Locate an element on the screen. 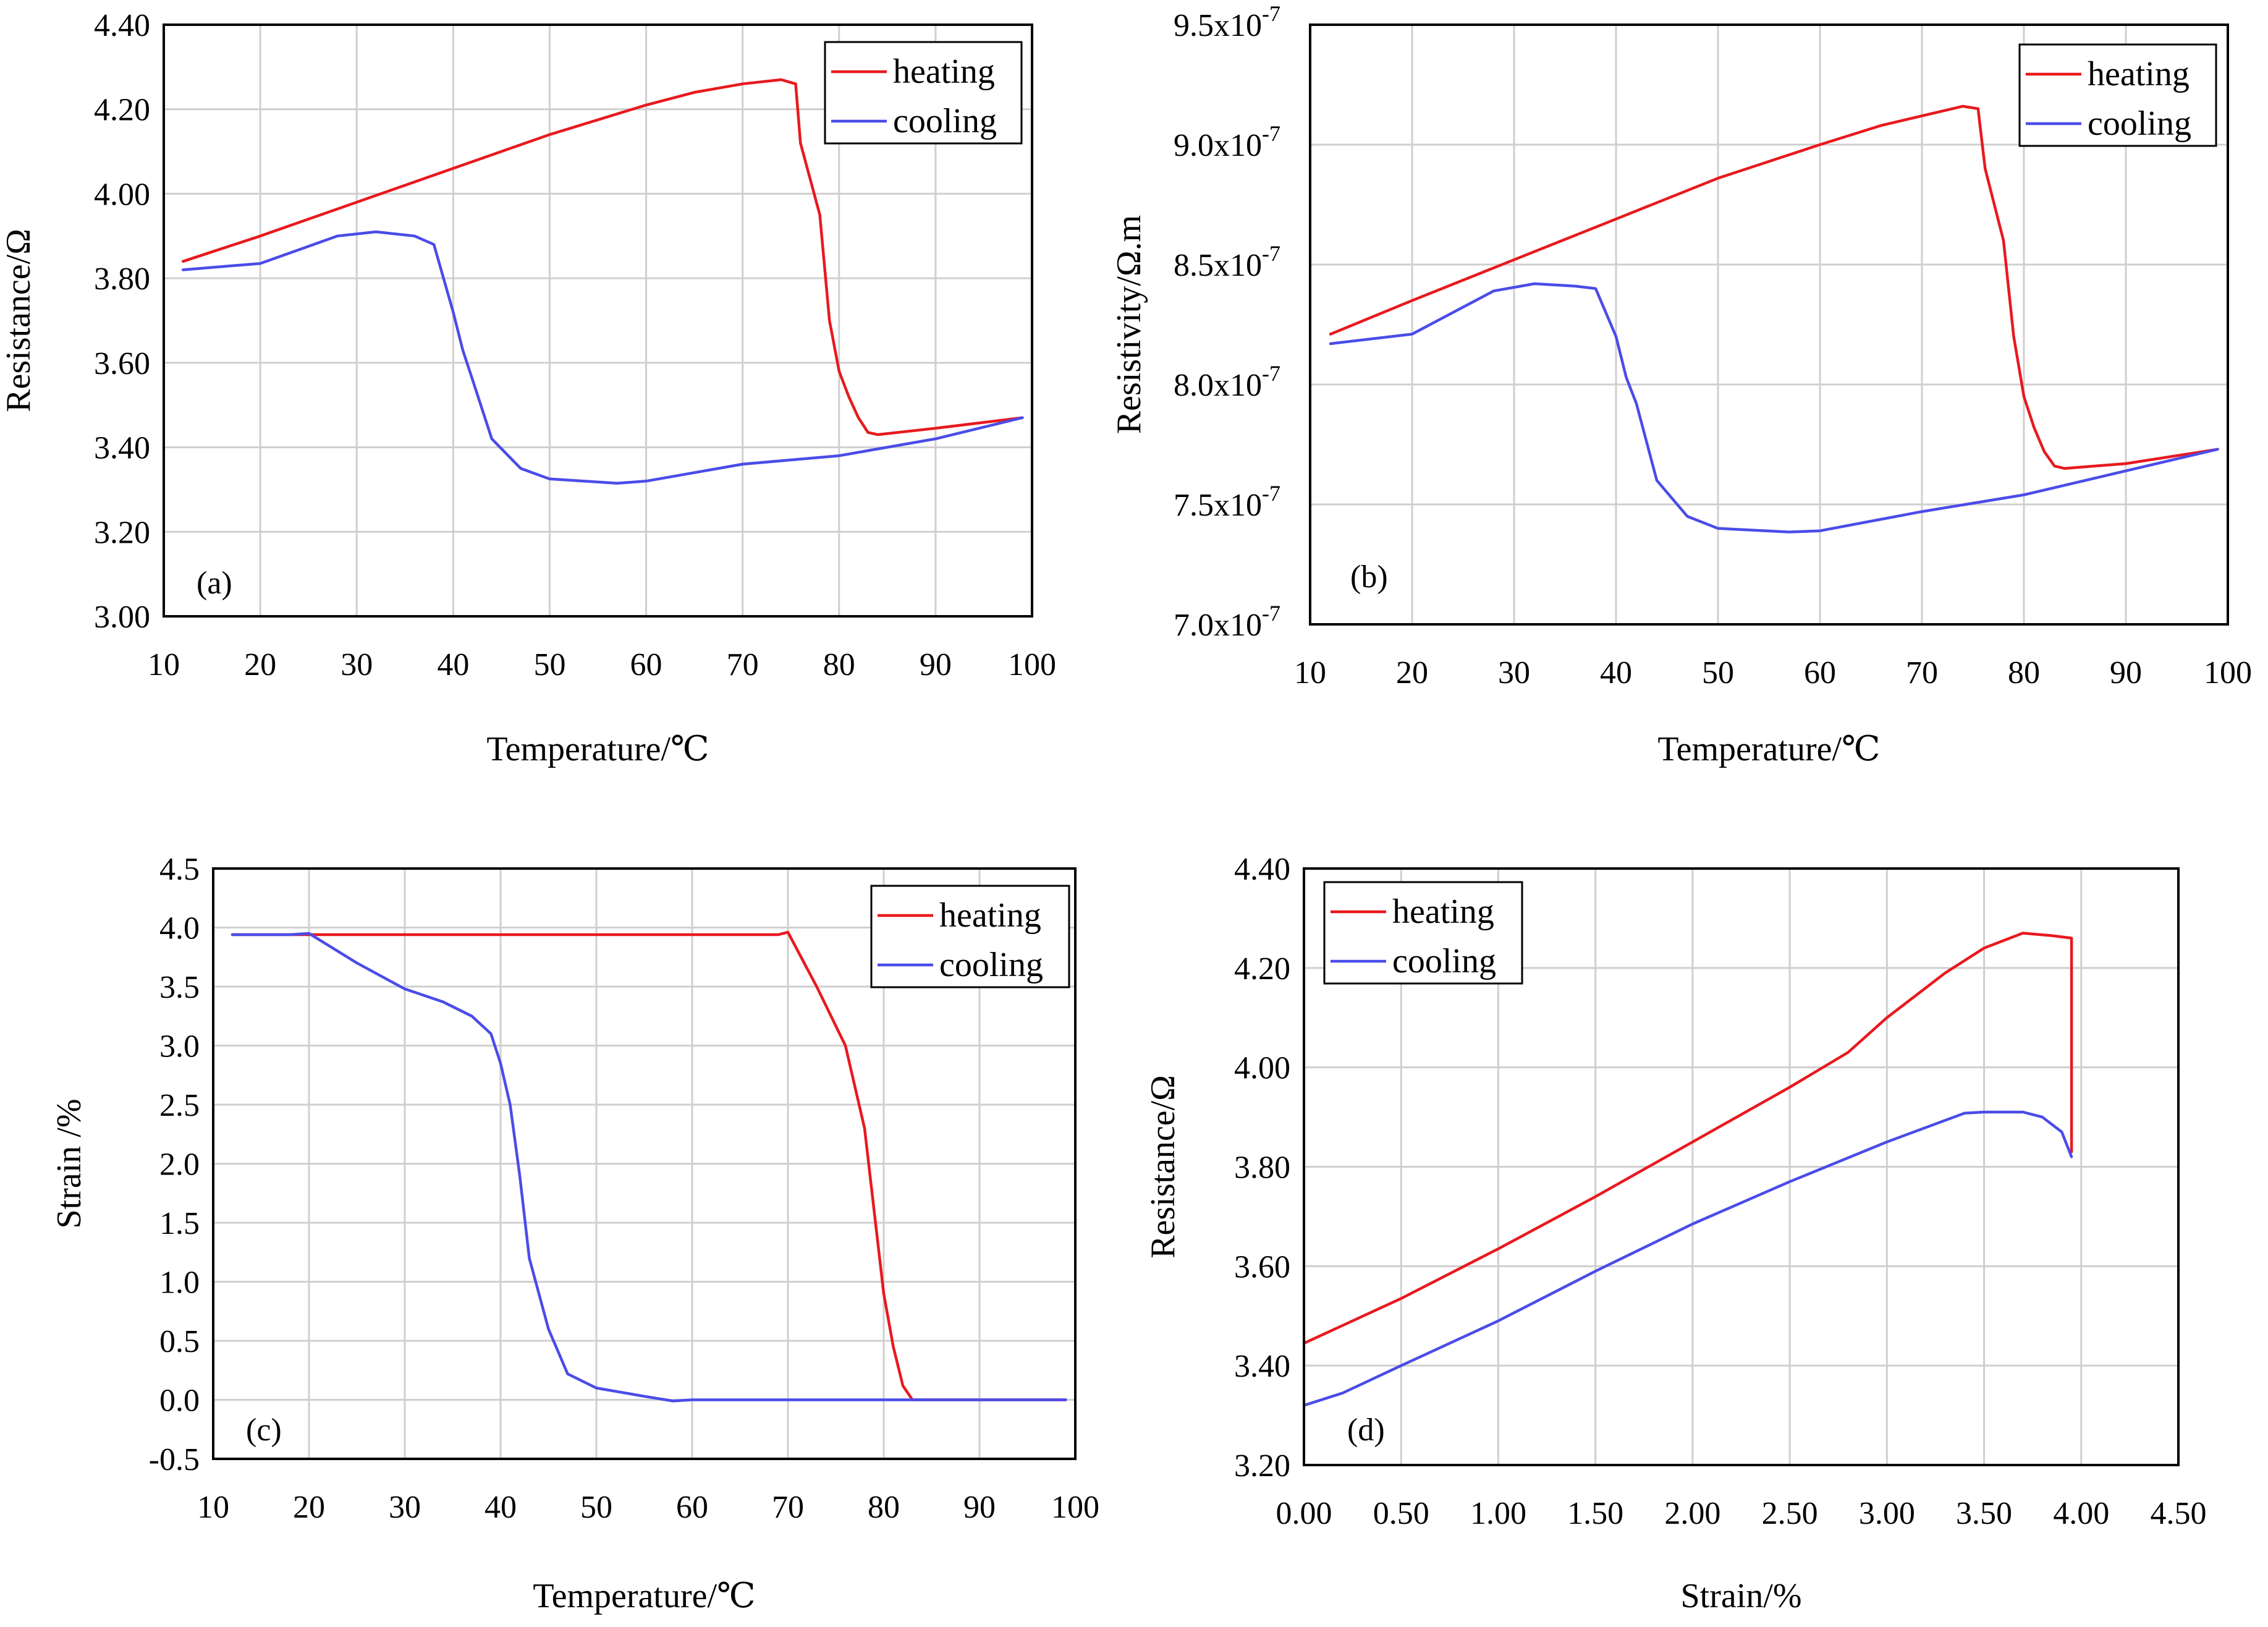 This screenshot has width=2268, height=1627. x-tick-label: 1.50 is located at coordinates (1595, 1513).